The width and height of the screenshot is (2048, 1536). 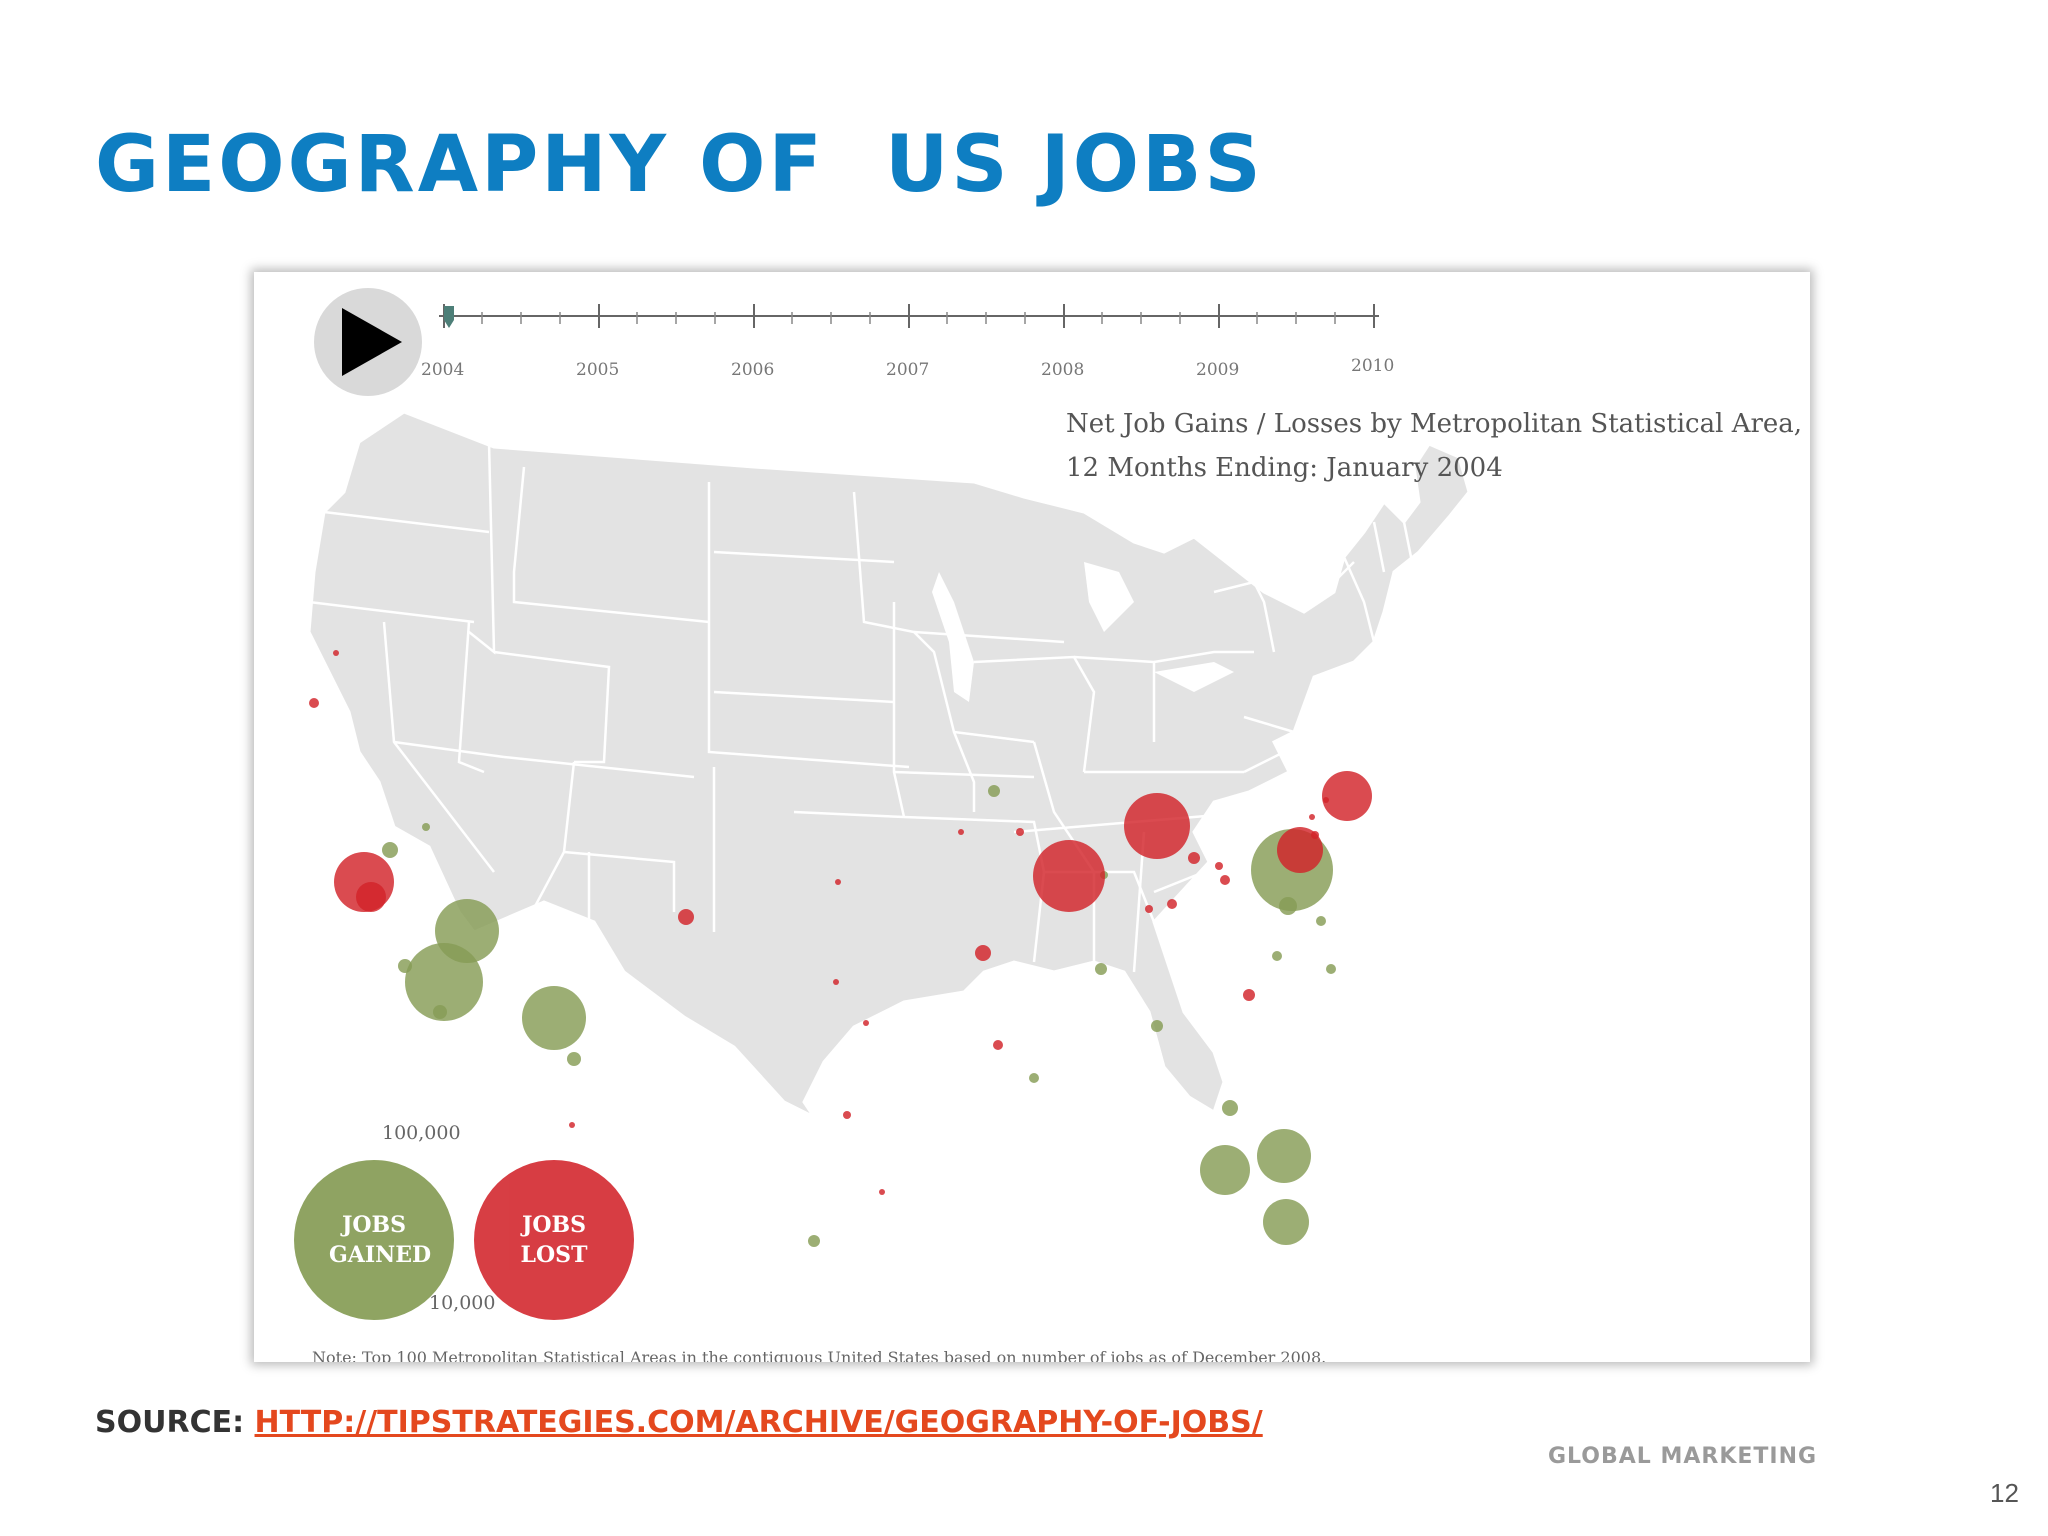 What do you see at coordinates (462, 1303) in the screenshot?
I see `legend-small-value: 10,000` at bounding box center [462, 1303].